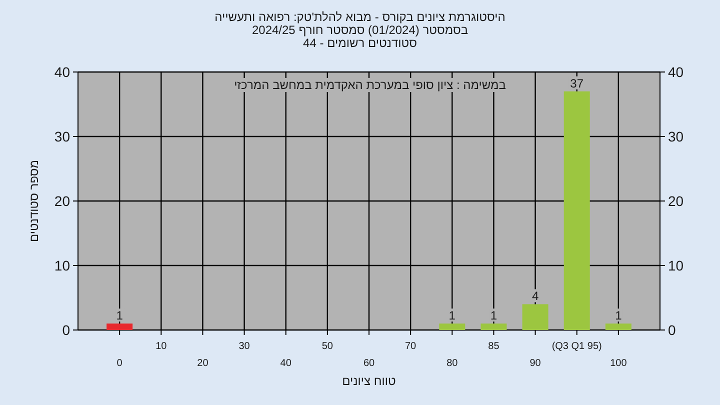 This screenshot has height=405, width=720. What do you see at coordinates (34, 201) in the screenshot?
I see `y-axis-title: מספר סטודנטים` at bounding box center [34, 201].